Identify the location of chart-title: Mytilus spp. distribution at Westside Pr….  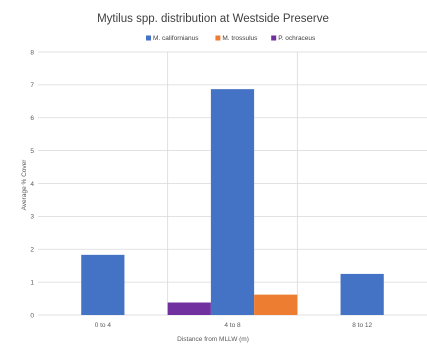
(213, 19).